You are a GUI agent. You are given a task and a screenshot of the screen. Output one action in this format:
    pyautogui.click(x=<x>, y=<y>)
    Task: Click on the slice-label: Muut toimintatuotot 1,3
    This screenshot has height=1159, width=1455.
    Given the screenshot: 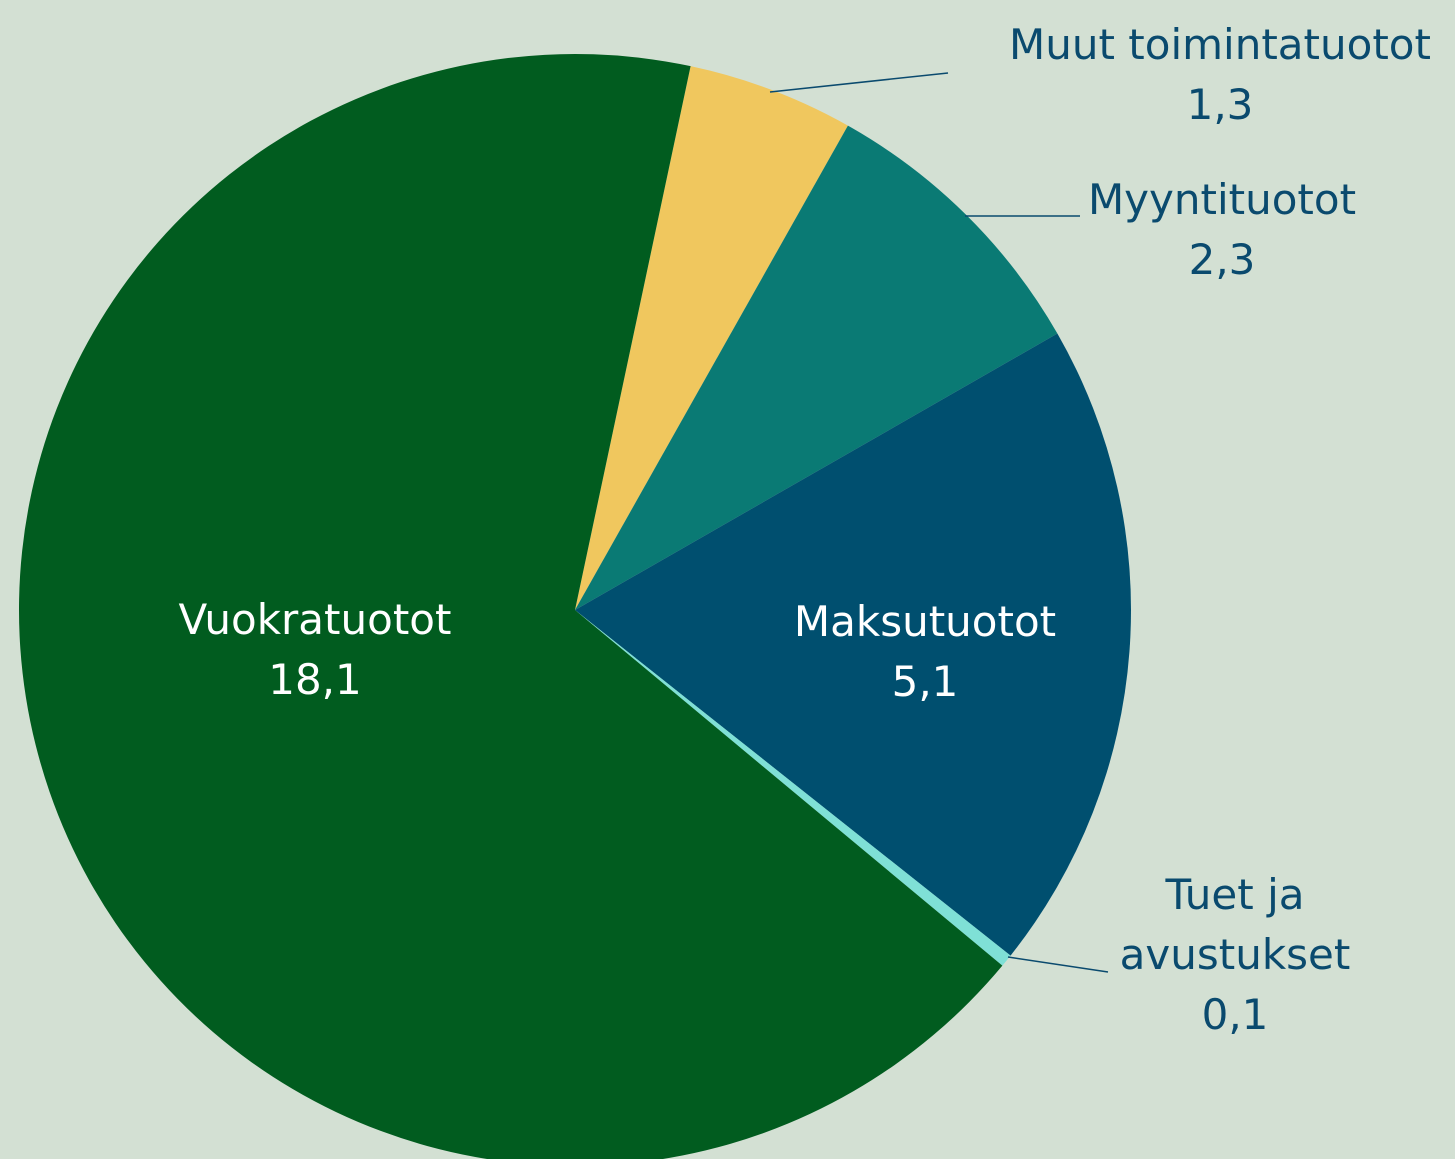 What is the action you would take?
    pyautogui.click(x=1220, y=75)
    